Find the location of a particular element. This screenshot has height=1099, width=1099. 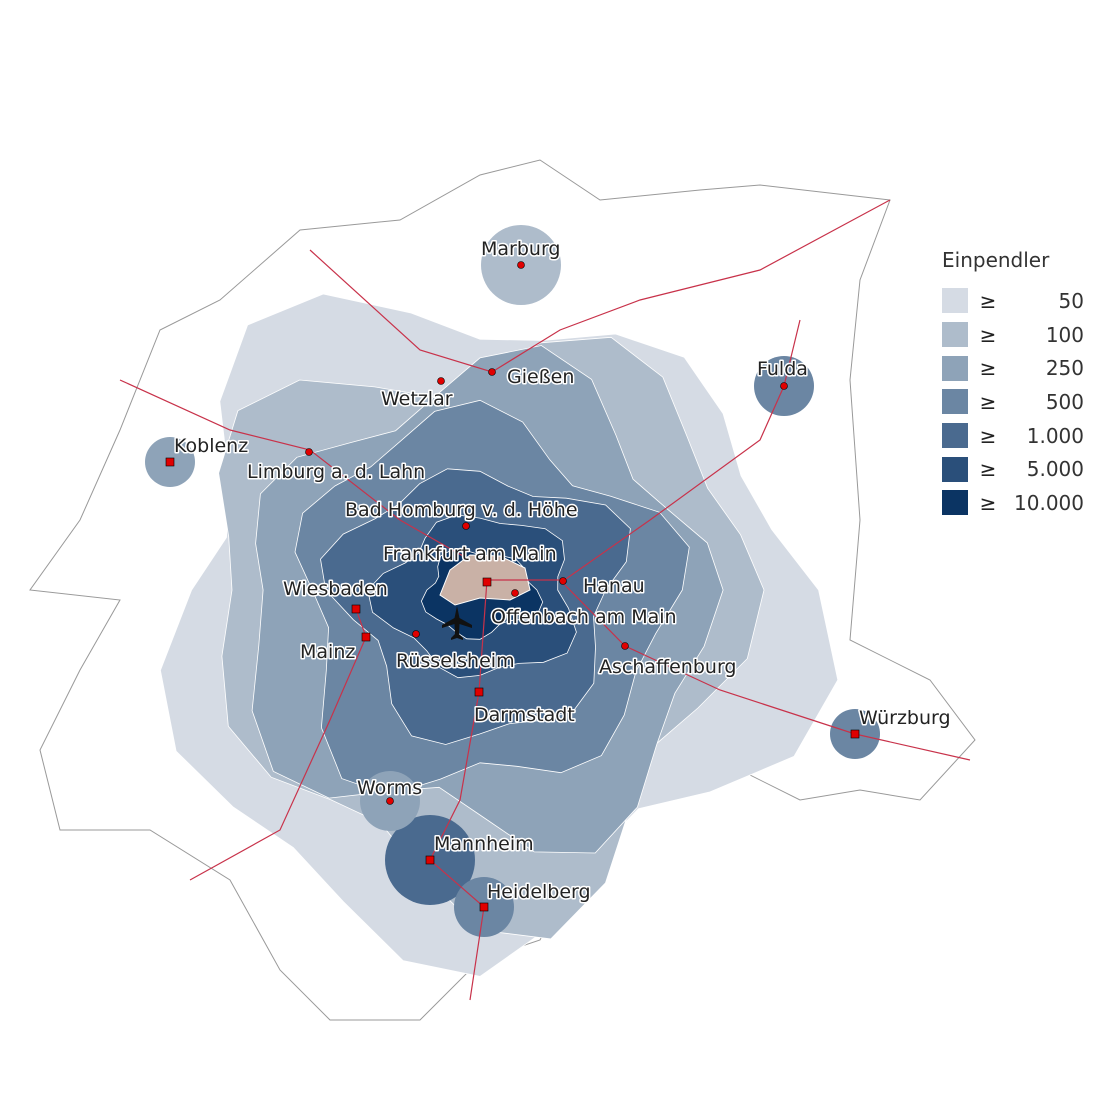

city: Koblenz is located at coordinates (207, 450).